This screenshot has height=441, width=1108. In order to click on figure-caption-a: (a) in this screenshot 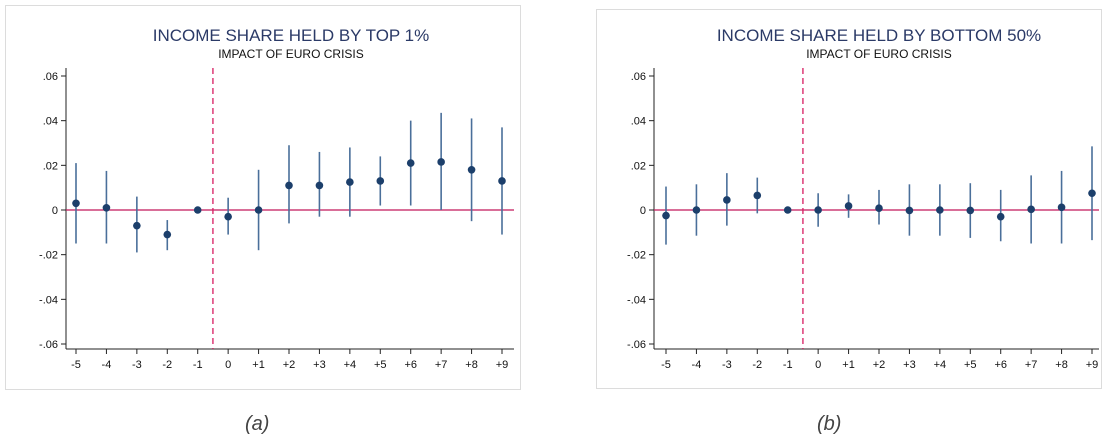, I will do `click(257, 424)`.